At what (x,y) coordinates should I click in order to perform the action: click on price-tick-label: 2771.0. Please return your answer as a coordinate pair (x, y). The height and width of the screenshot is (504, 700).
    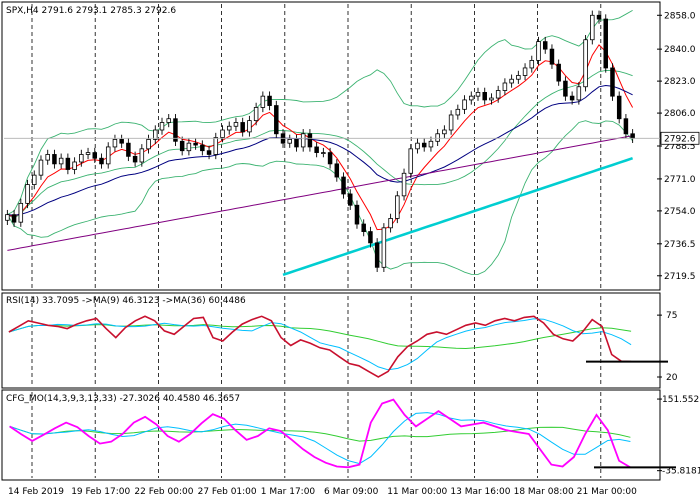
    Looking at the image, I should click on (680, 180).